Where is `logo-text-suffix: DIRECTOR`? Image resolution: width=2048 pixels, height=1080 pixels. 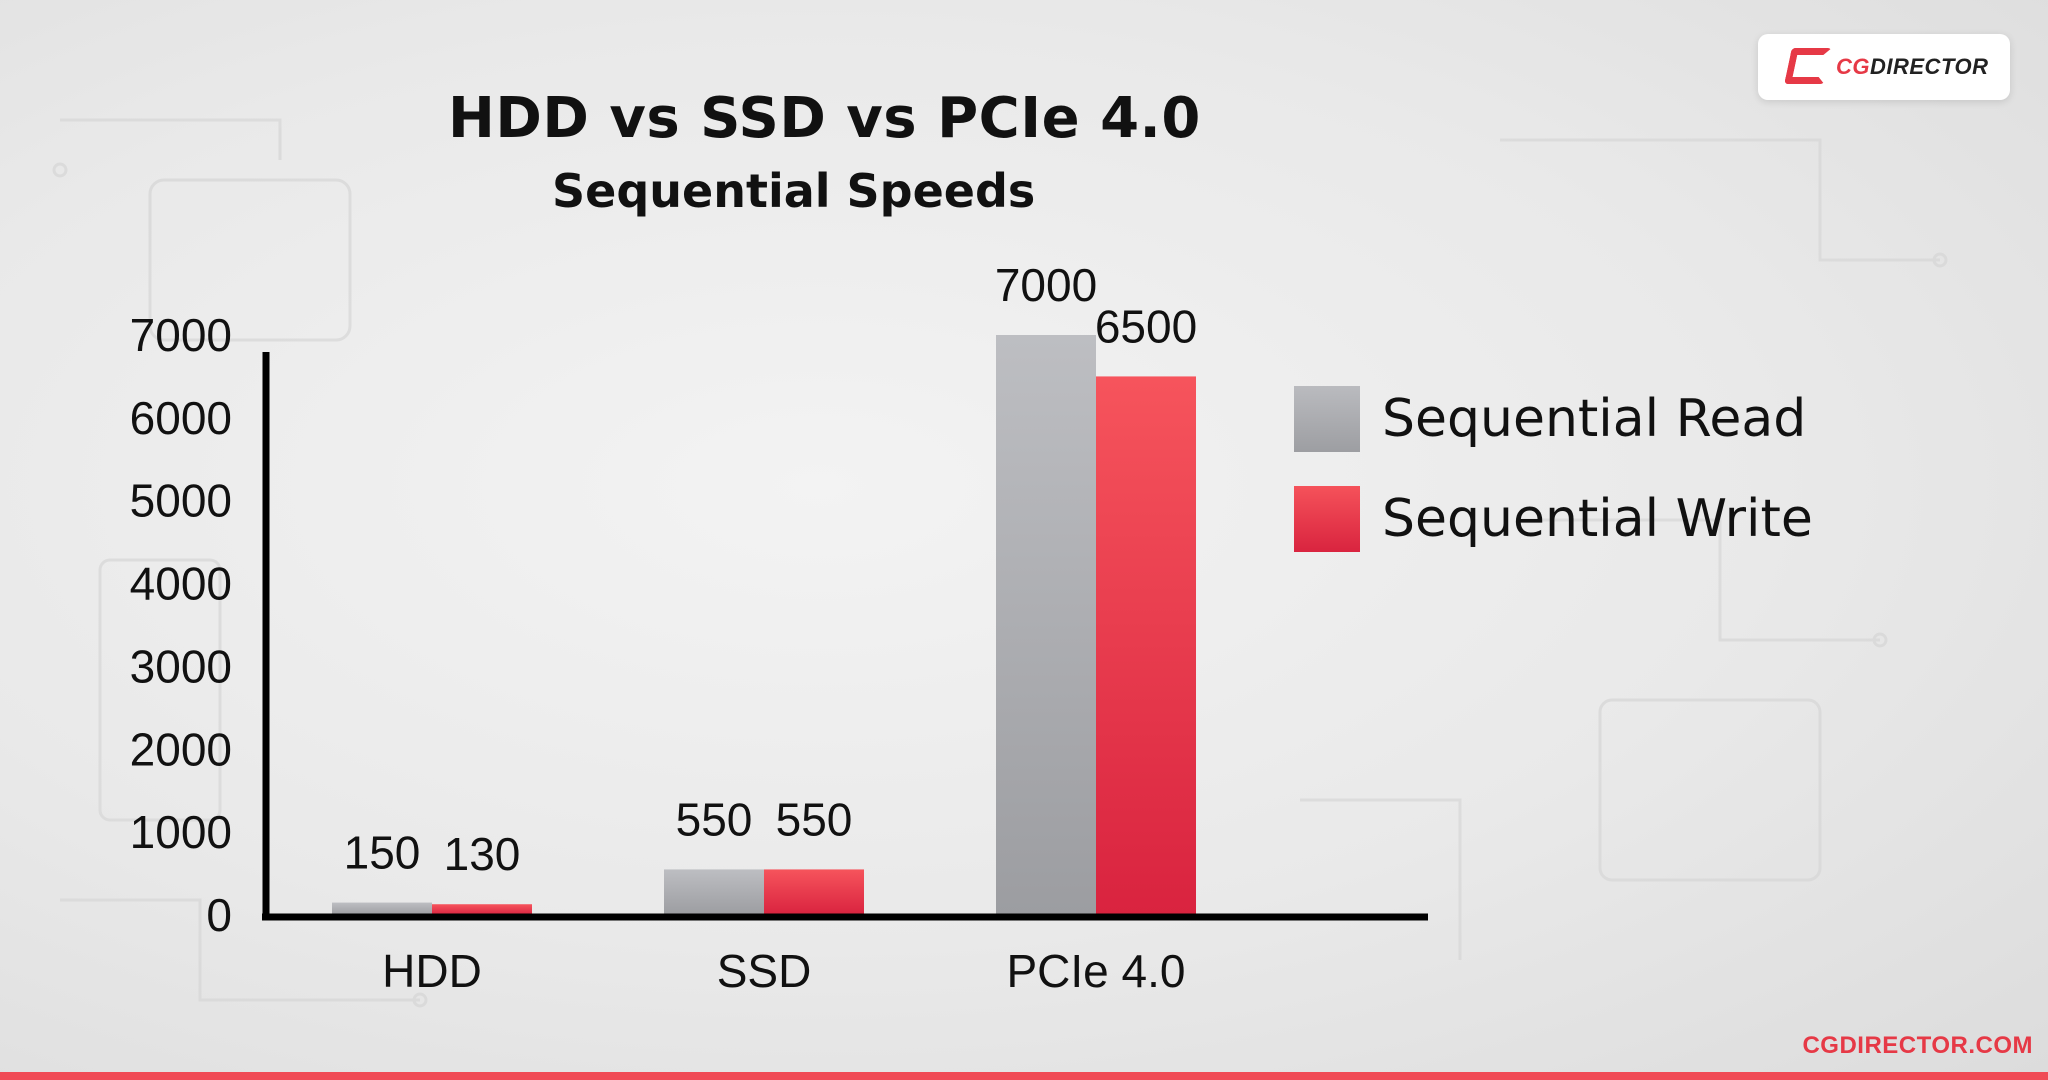
logo-text-suffix: DIRECTOR is located at coordinates (1929, 66).